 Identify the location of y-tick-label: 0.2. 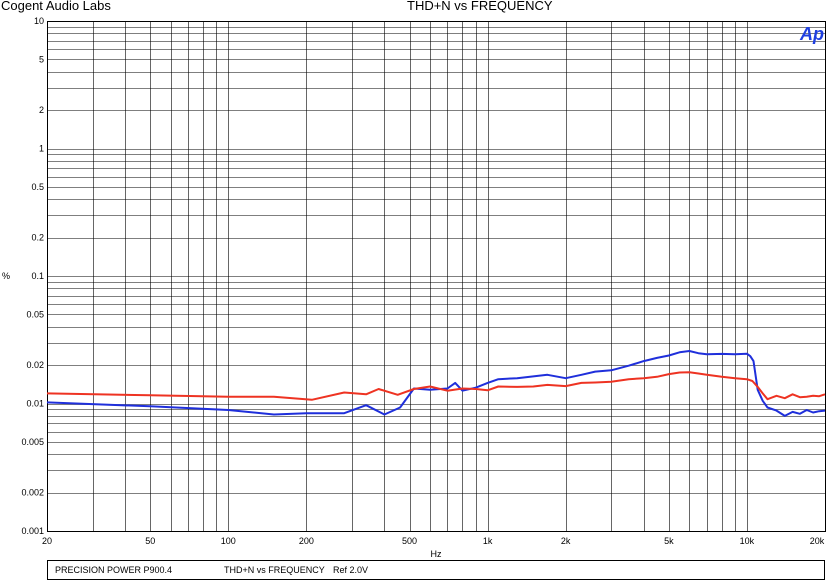
(37, 238).